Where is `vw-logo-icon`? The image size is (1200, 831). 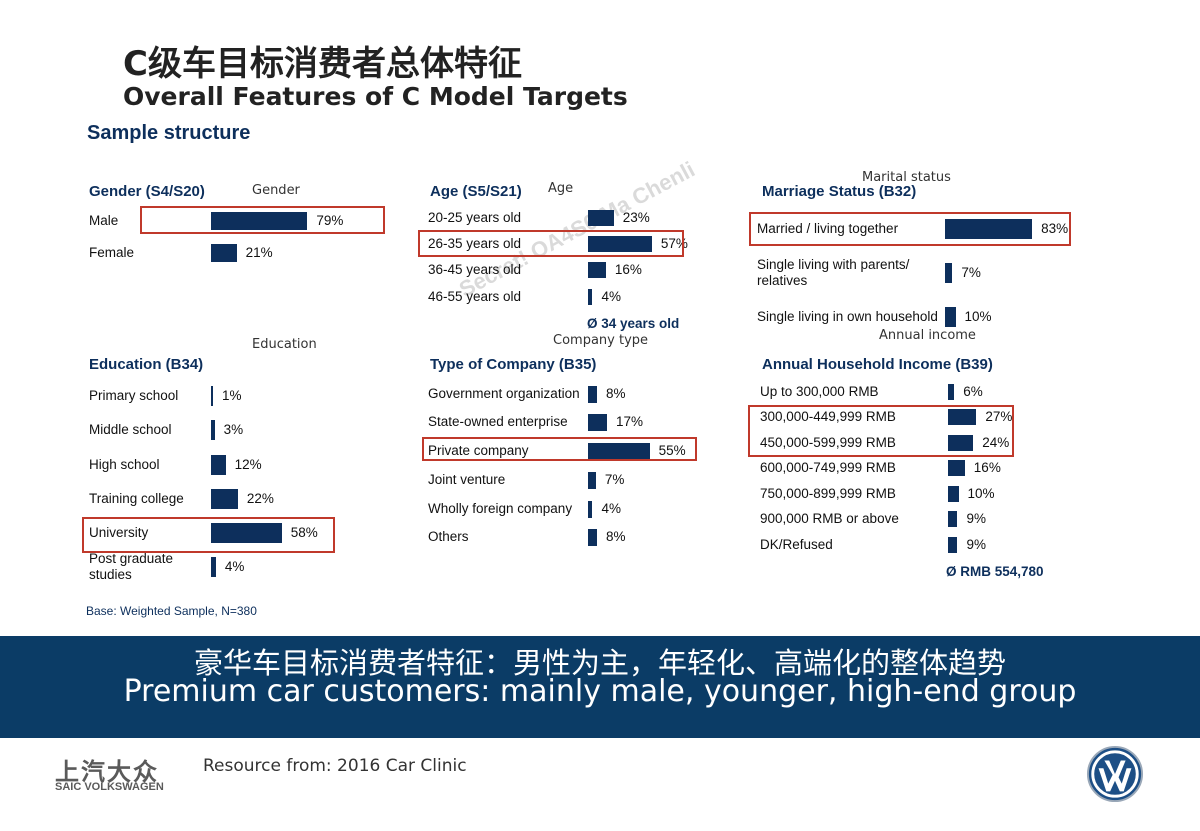
vw-logo-icon is located at coordinates (1115, 774).